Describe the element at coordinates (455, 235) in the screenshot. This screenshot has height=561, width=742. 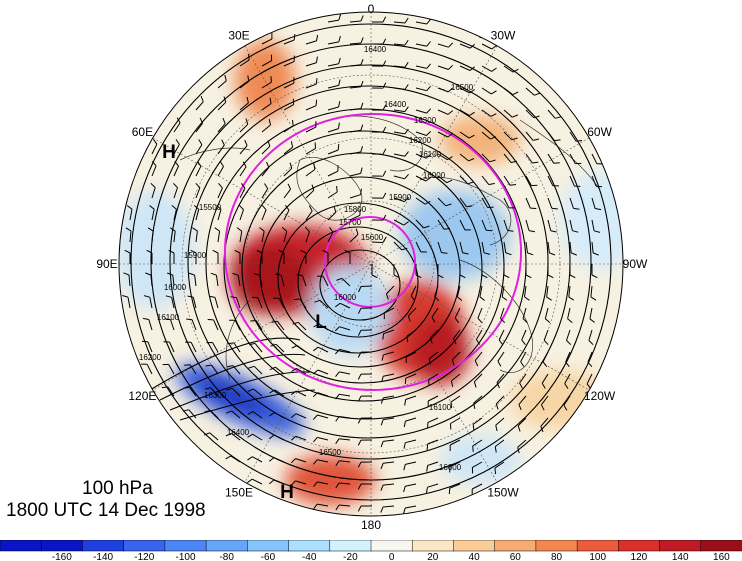
I see `negative-anomaly-northeast` at that location.